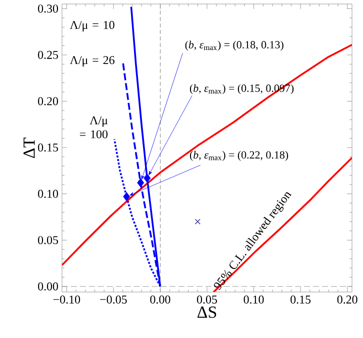 The height and width of the screenshot is (338, 363). Describe the element at coordinates (48, 194) in the screenshot. I see `y-tick-label: 0.10` at that location.